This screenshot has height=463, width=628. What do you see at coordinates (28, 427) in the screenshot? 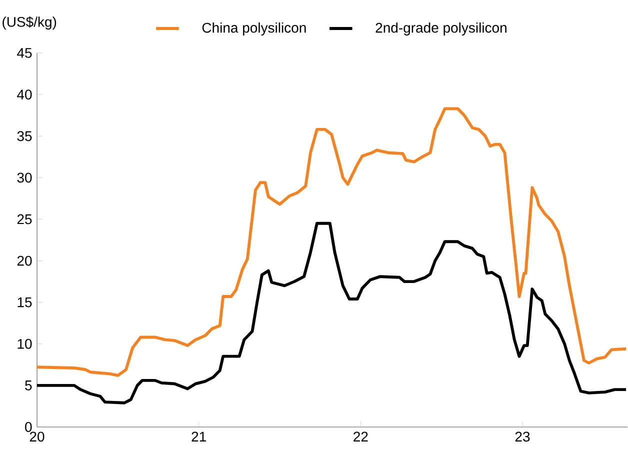
I see `y-tick-label: 0` at bounding box center [28, 427].